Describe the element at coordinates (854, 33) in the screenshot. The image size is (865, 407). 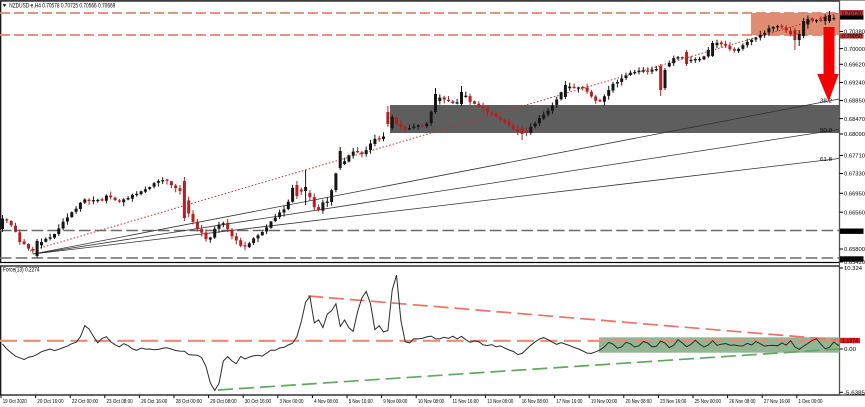
I see `svg-text: 0.70380` at that location.